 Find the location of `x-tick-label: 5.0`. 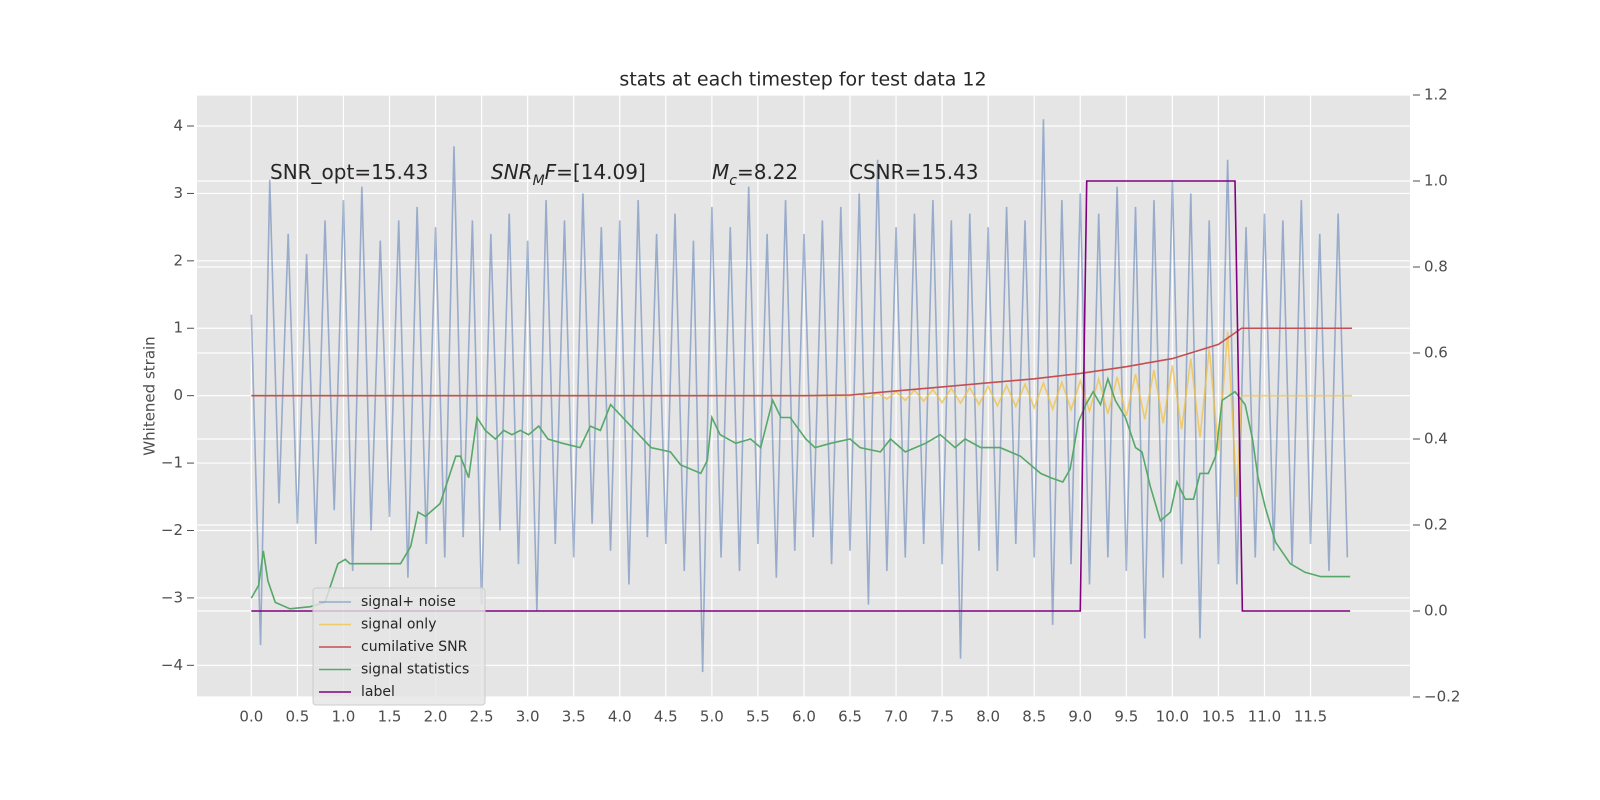

x-tick-label: 5.0 is located at coordinates (712, 717).